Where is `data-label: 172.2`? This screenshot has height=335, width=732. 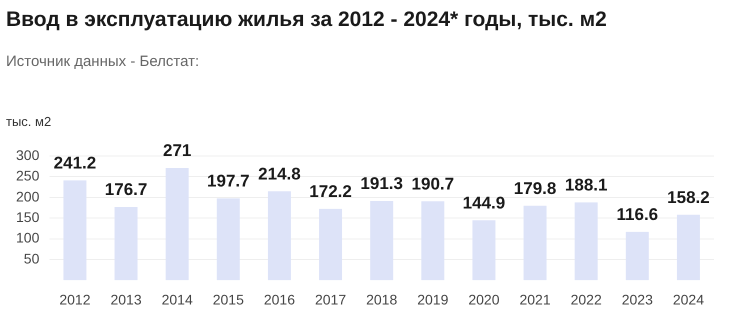
data-label: 172.2 is located at coordinates (330, 192).